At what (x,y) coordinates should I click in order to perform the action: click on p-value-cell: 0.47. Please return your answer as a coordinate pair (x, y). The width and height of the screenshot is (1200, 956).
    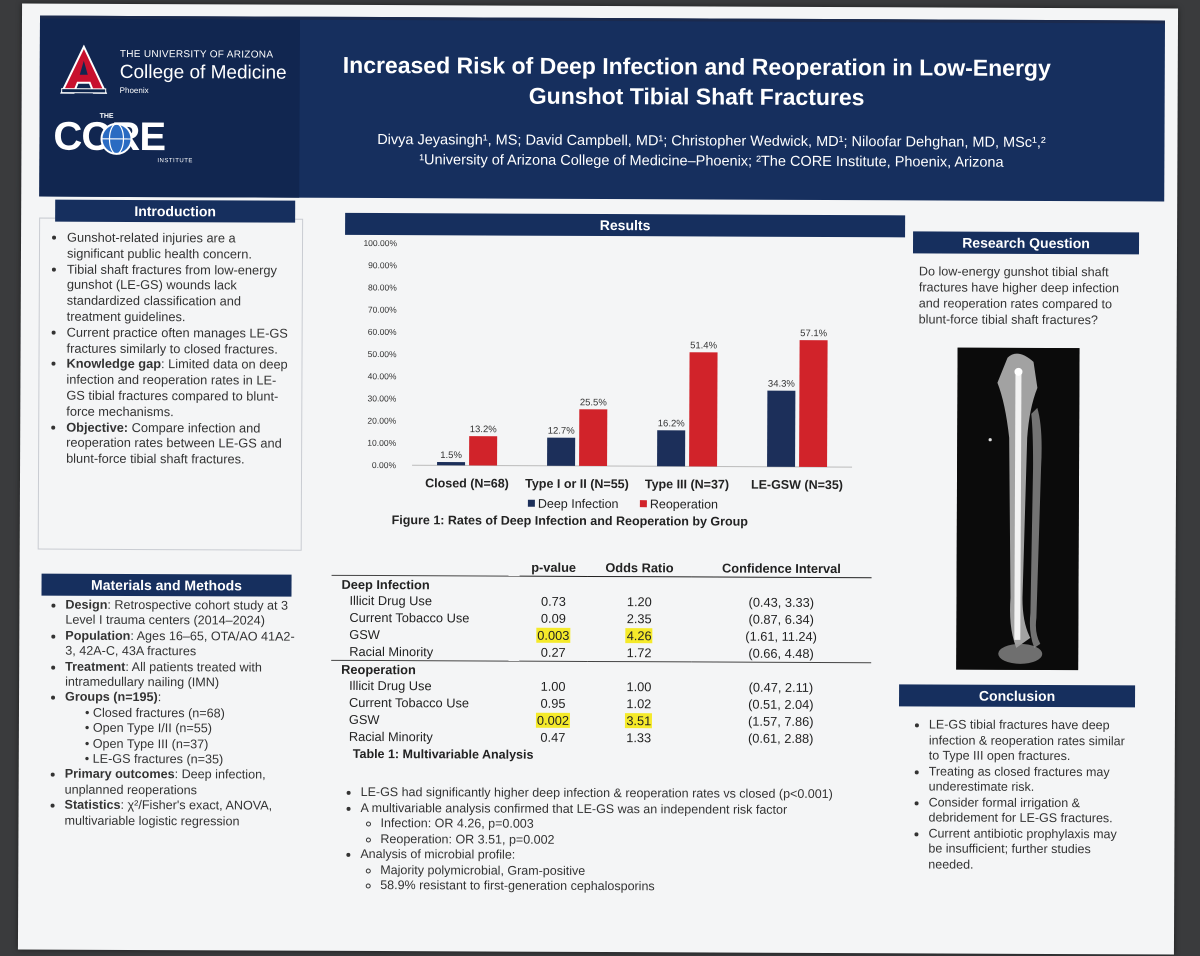
    Looking at the image, I should click on (553, 737).